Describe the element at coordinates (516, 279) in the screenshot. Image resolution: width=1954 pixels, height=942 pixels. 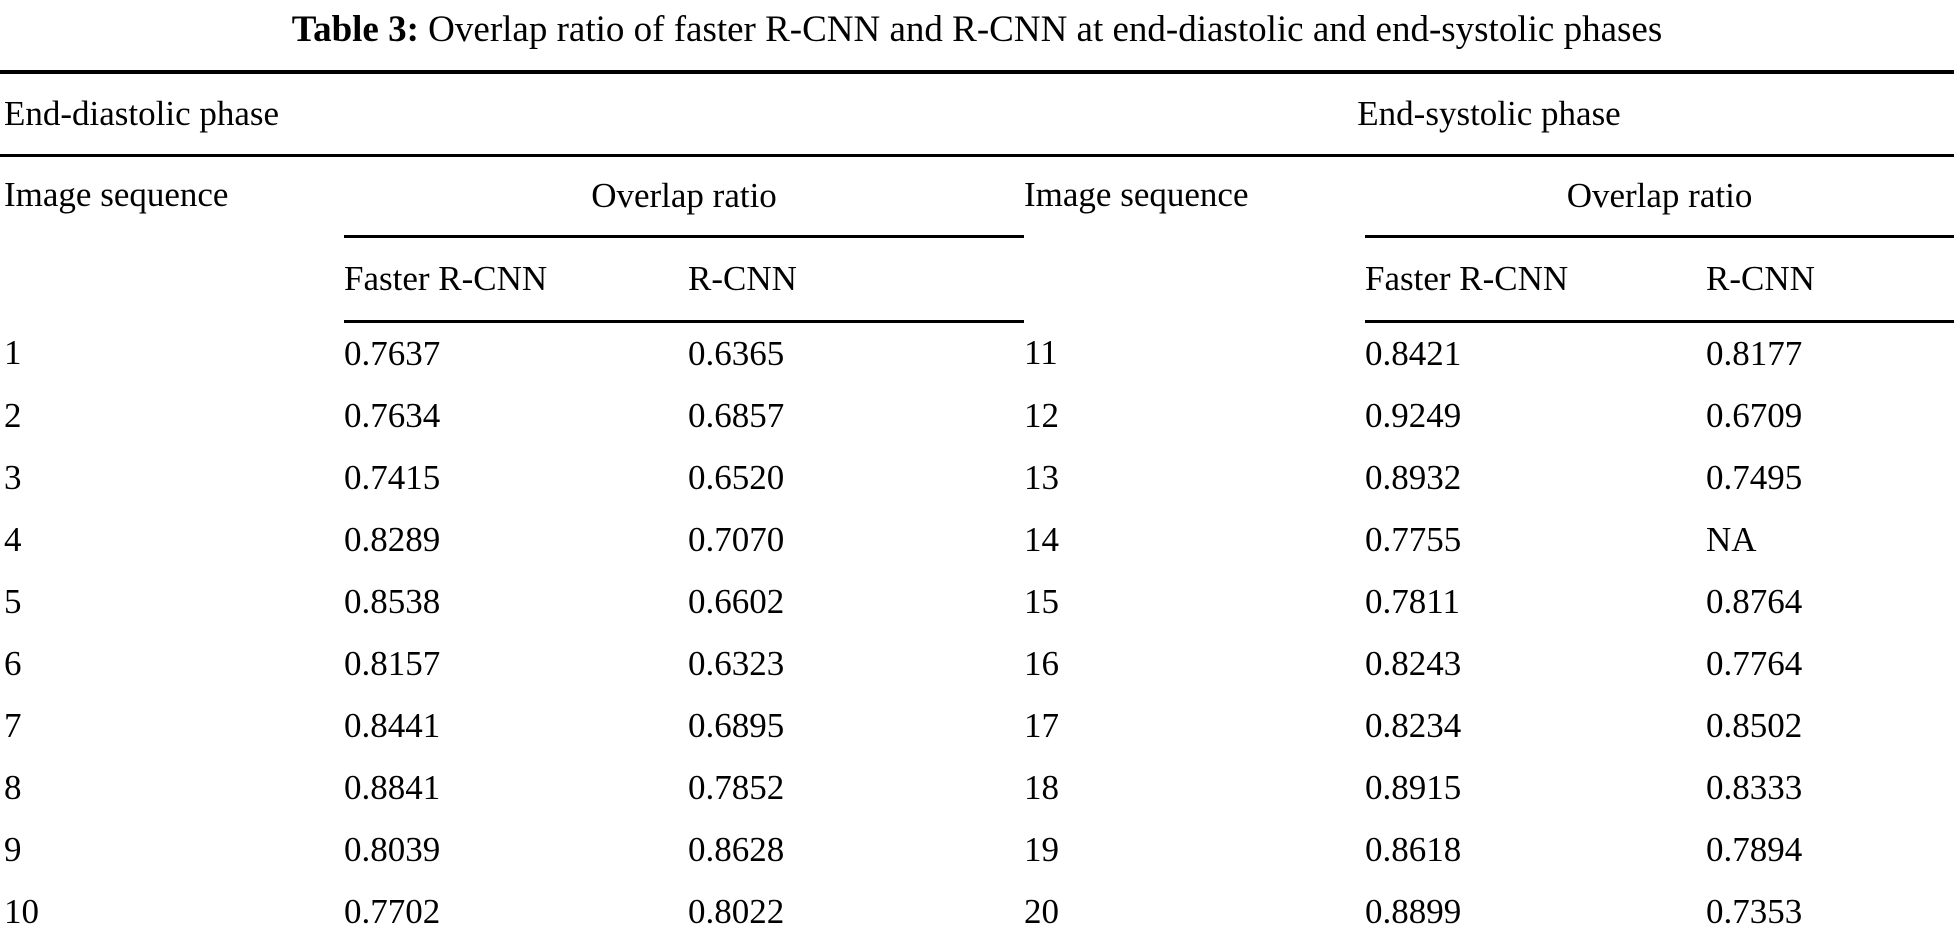
I see `faster-rcnn-header-left: Faster R-CNN` at that location.